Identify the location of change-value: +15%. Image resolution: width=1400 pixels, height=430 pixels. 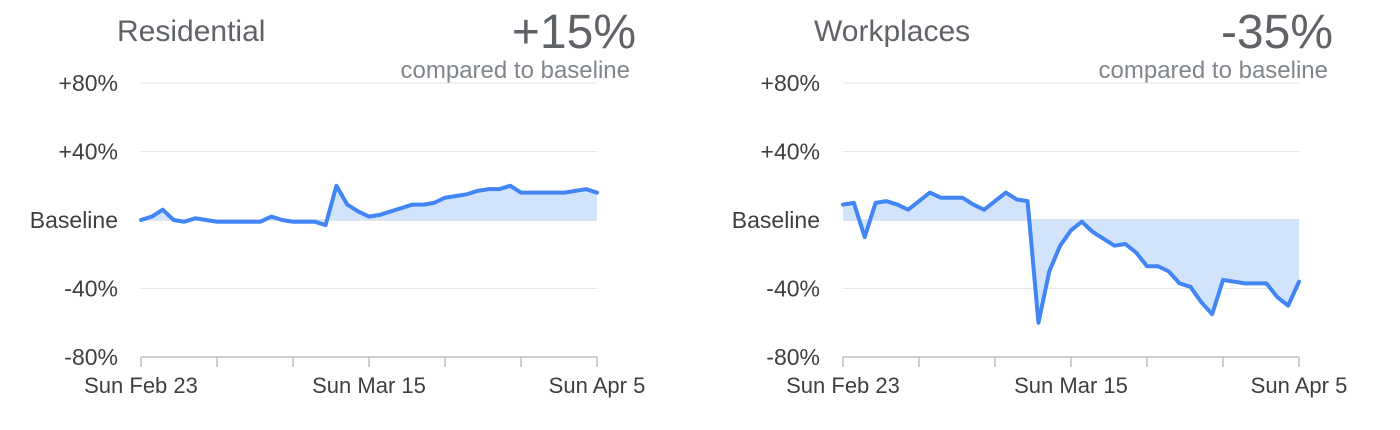
(574, 32).